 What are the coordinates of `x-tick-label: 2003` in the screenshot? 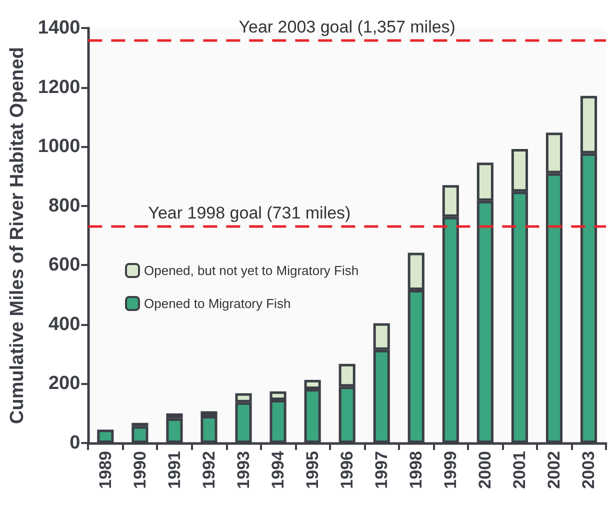 It's located at (588, 470).